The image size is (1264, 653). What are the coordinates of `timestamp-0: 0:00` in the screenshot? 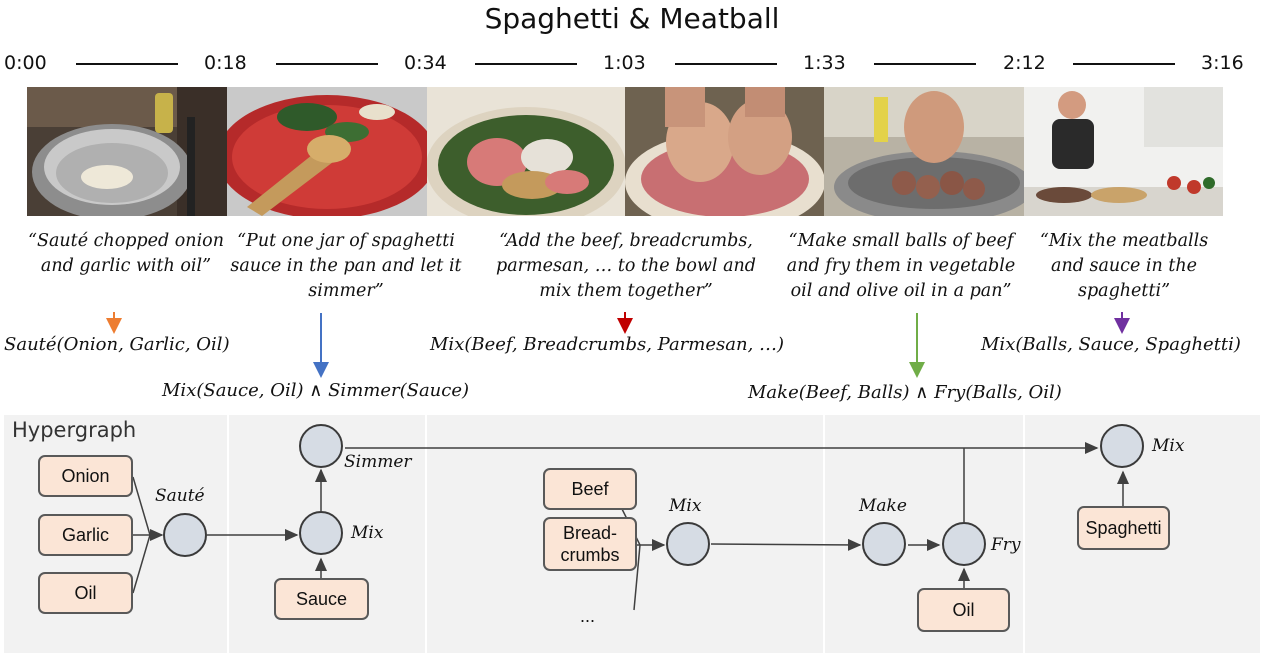 It's located at (25, 63).